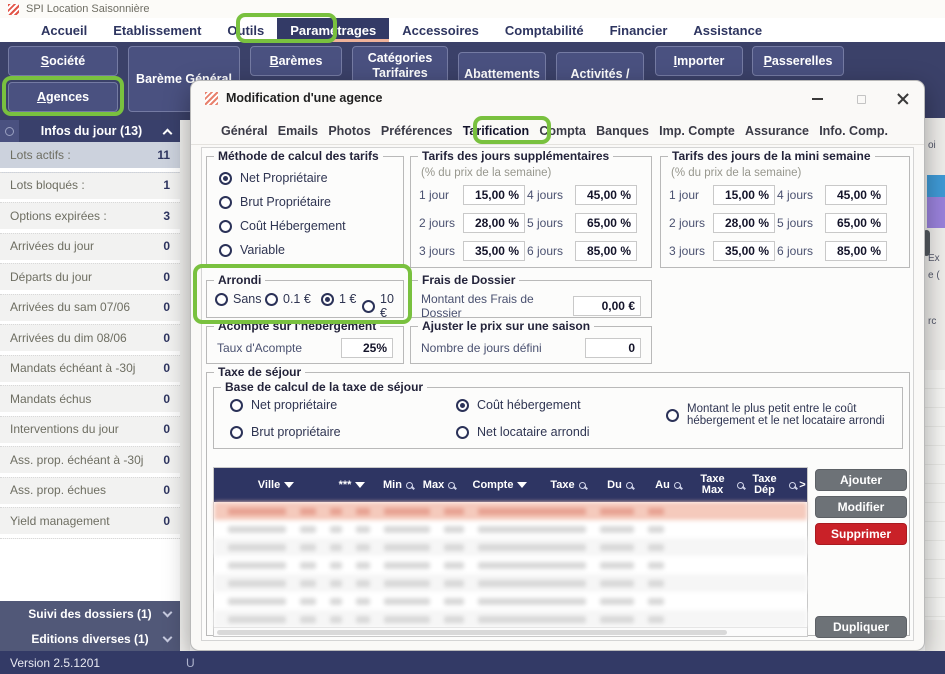 This screenshot has width=945, height=674. I want to click on column-expander: >, so click(802, 485).